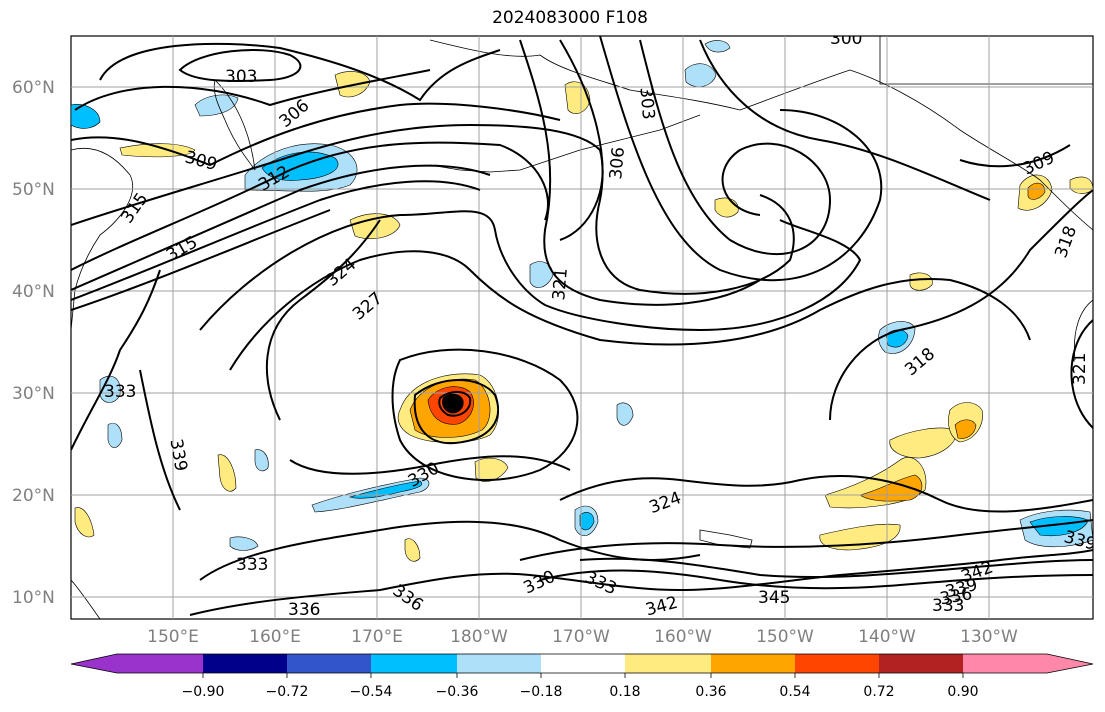 Image resolution: width=1105 pixels, height=712 pixels. I want to click on contour-333-w, so click(116, 360).